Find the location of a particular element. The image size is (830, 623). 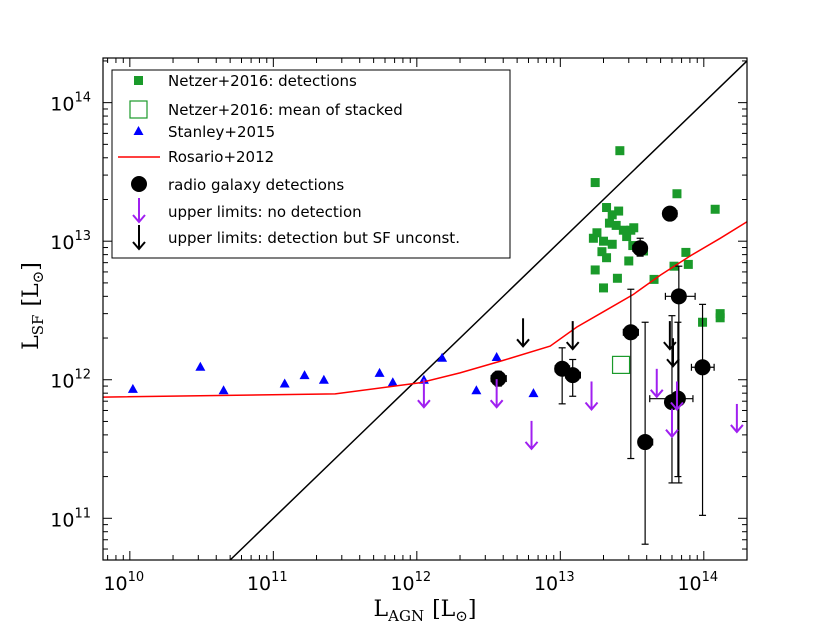

legend-entry-upper-no-detection: upper limits: no detection is located at coordinates (247, 211).